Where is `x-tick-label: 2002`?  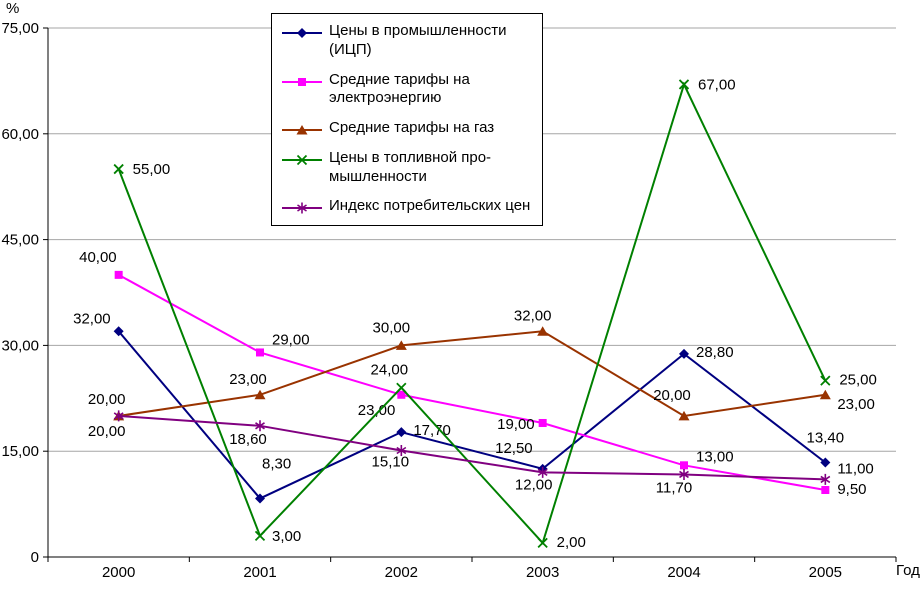
x-tick-label: 2002 is located at coordinates (401, 572).